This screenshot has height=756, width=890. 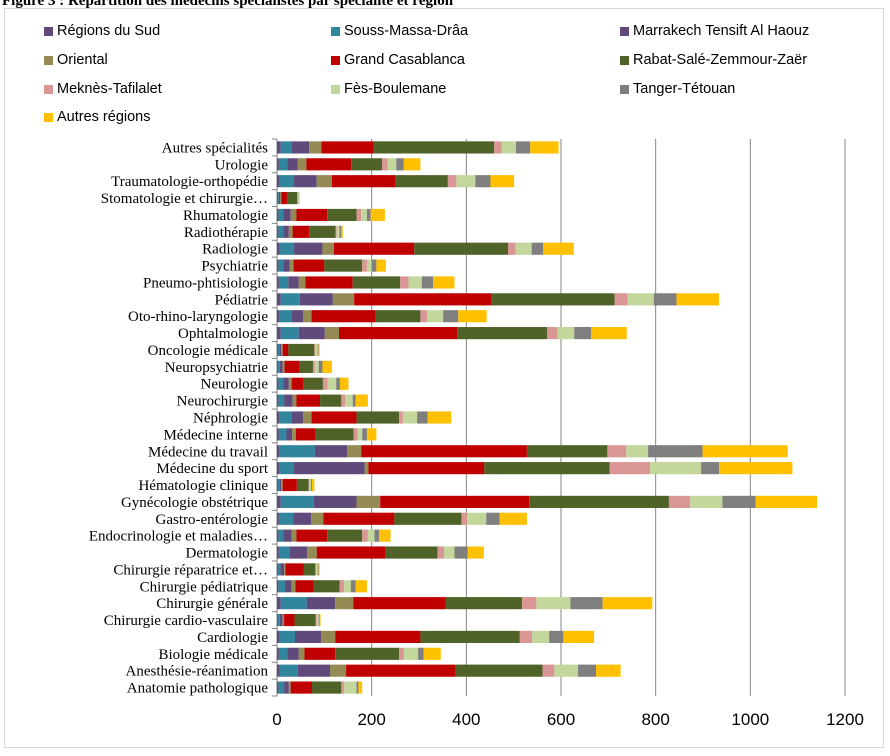 I want to click on category-label: Chirurgie cardio-vasculaire, so click(x=186, y=621).